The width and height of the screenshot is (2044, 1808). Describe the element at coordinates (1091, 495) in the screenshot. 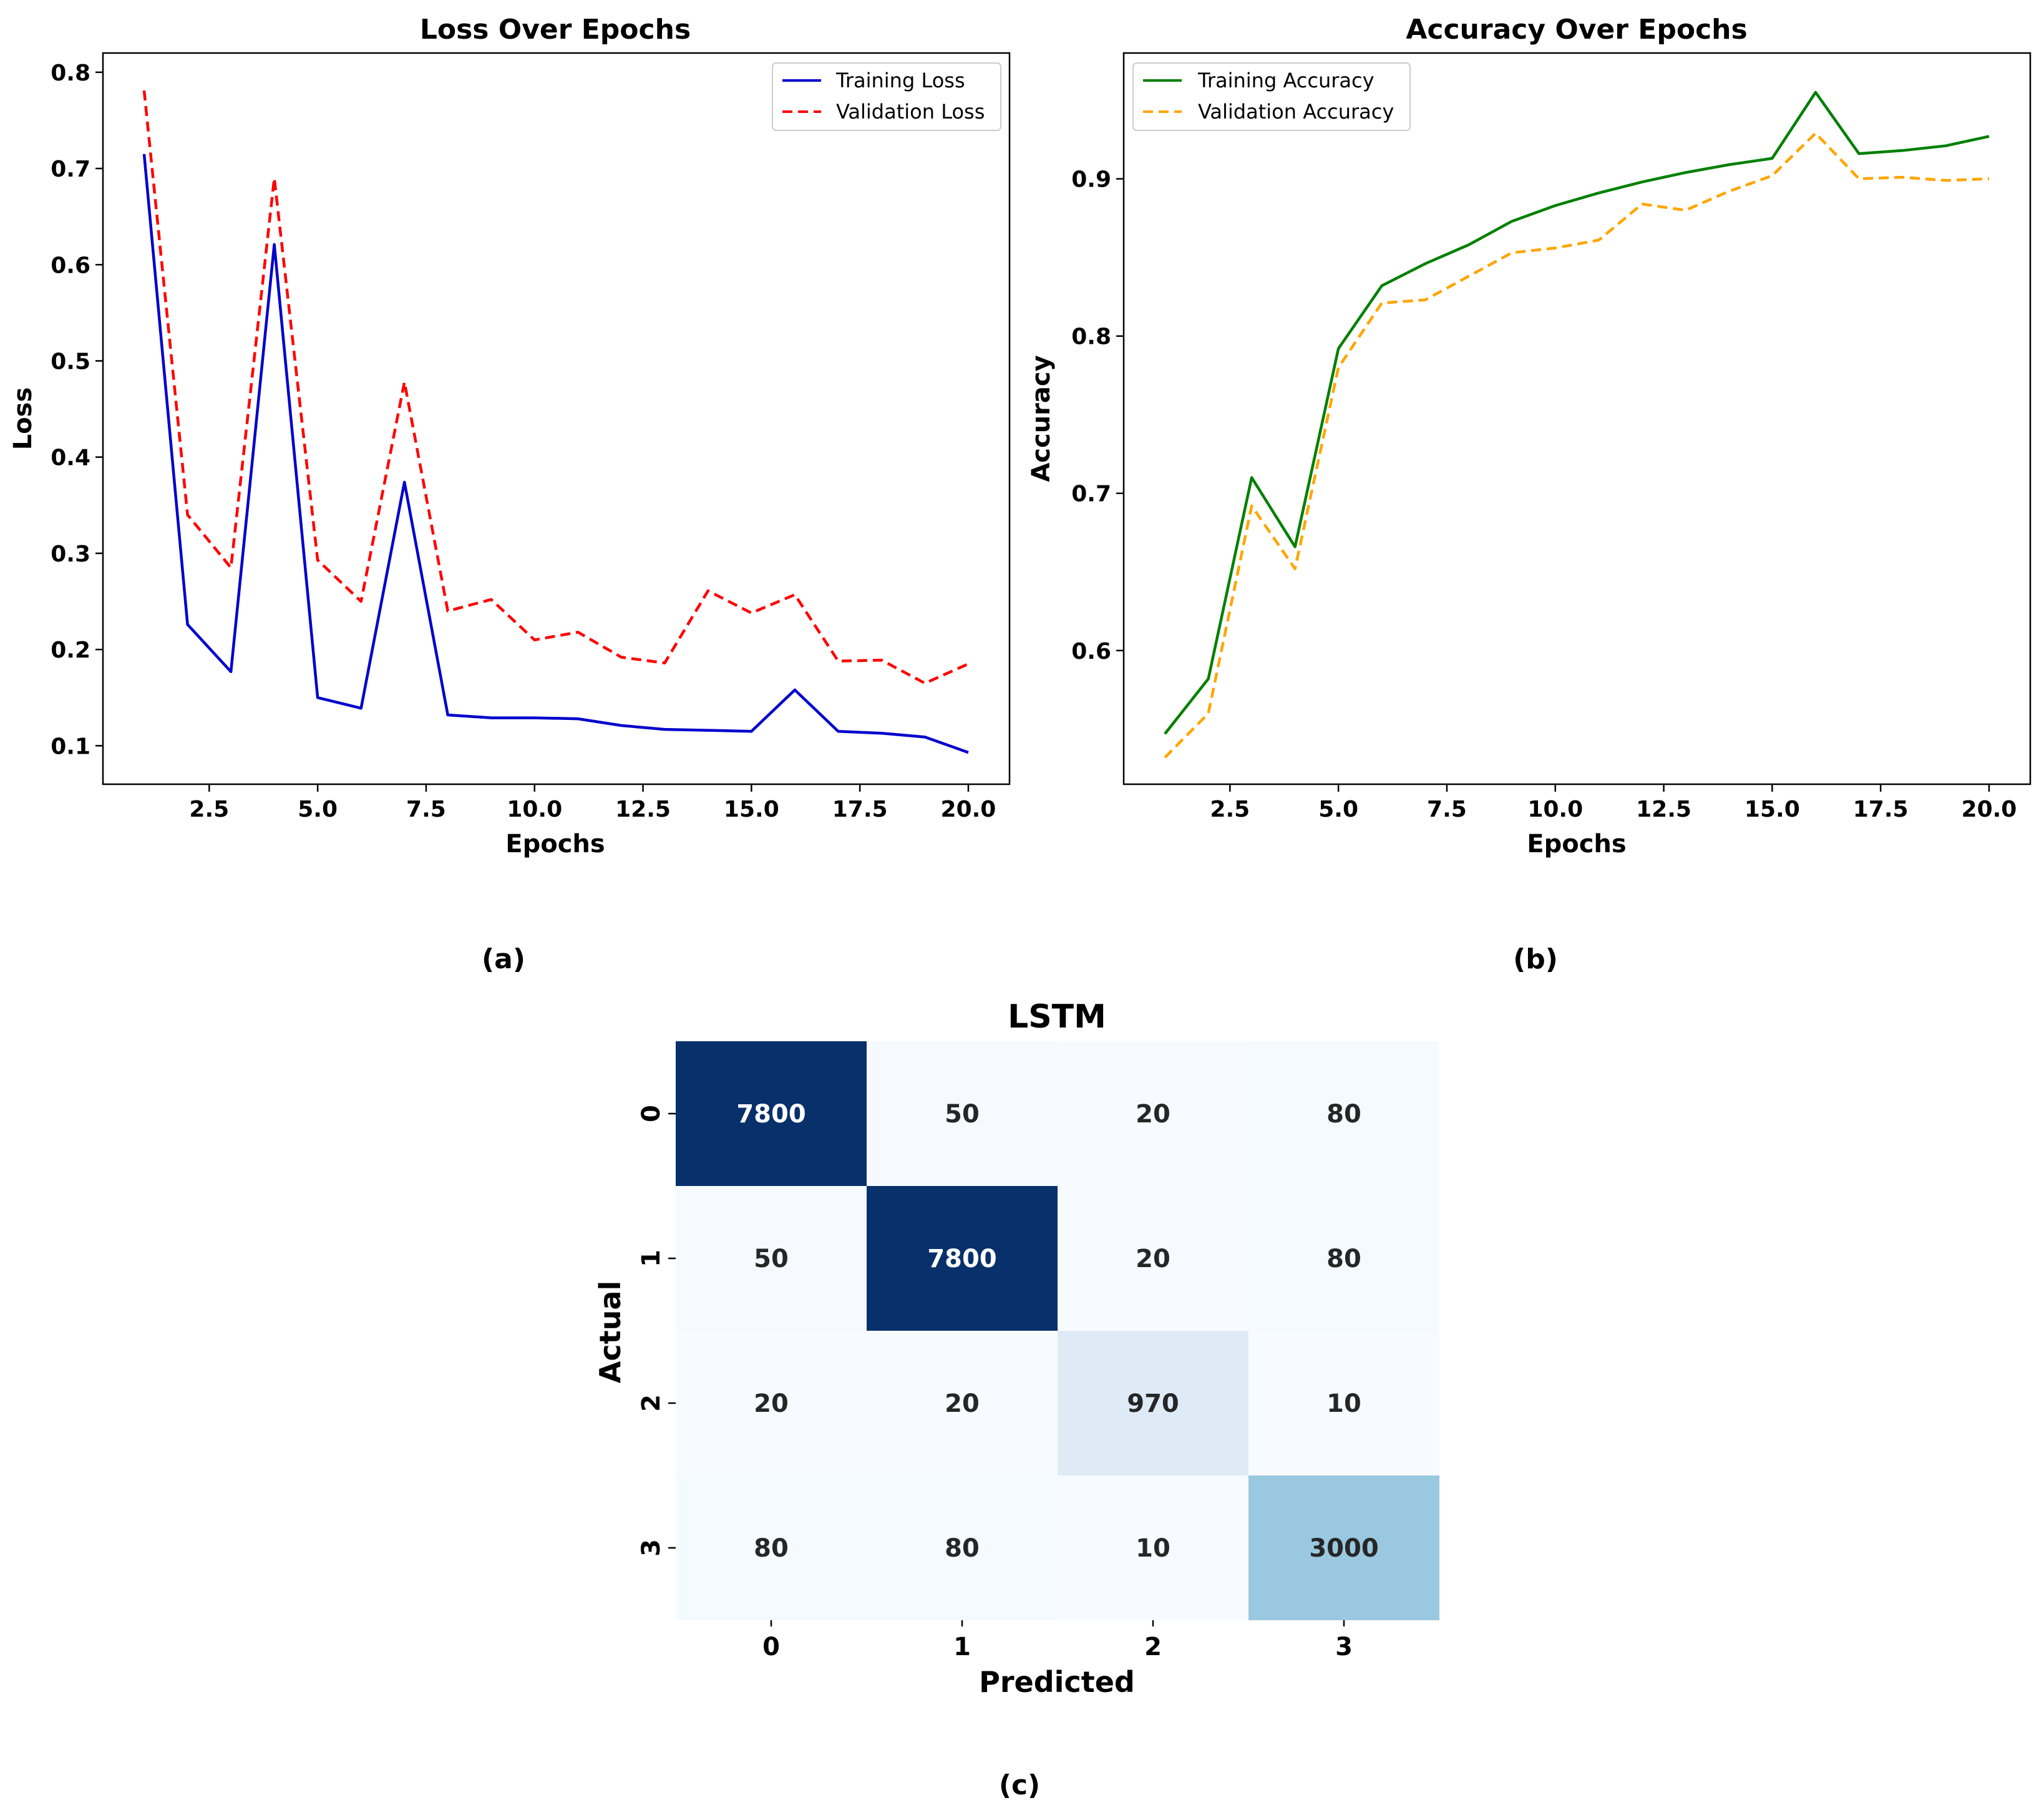

I see `acc-y-tick-label: 0.7` at that location.